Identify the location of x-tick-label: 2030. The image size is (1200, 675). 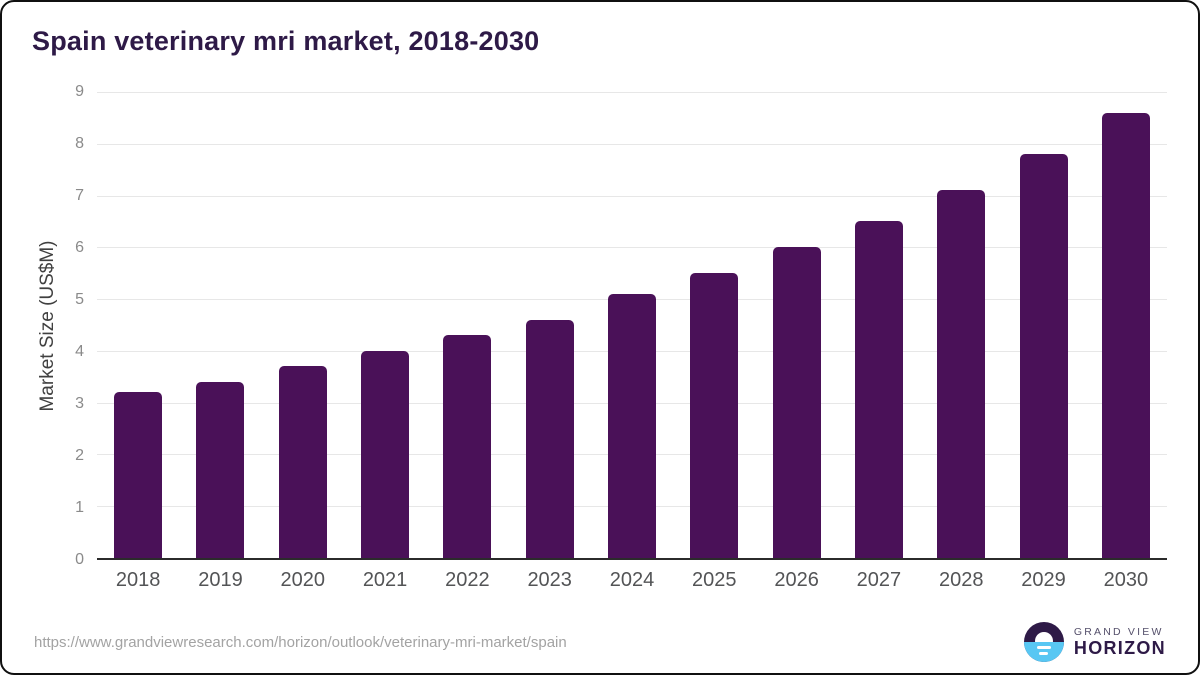
(1126, 580).